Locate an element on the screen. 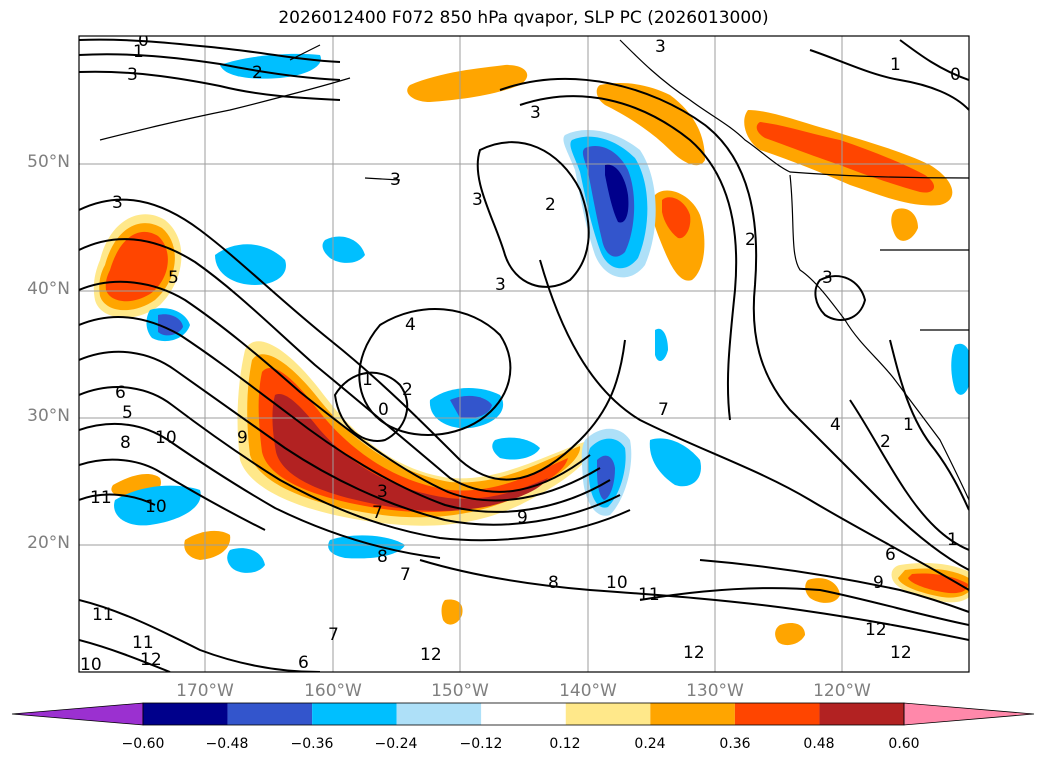 Image resolution: width=1047 pixels, height=765 pixels. lat-label-30n: 30°N is located at coordinates (48, 416).